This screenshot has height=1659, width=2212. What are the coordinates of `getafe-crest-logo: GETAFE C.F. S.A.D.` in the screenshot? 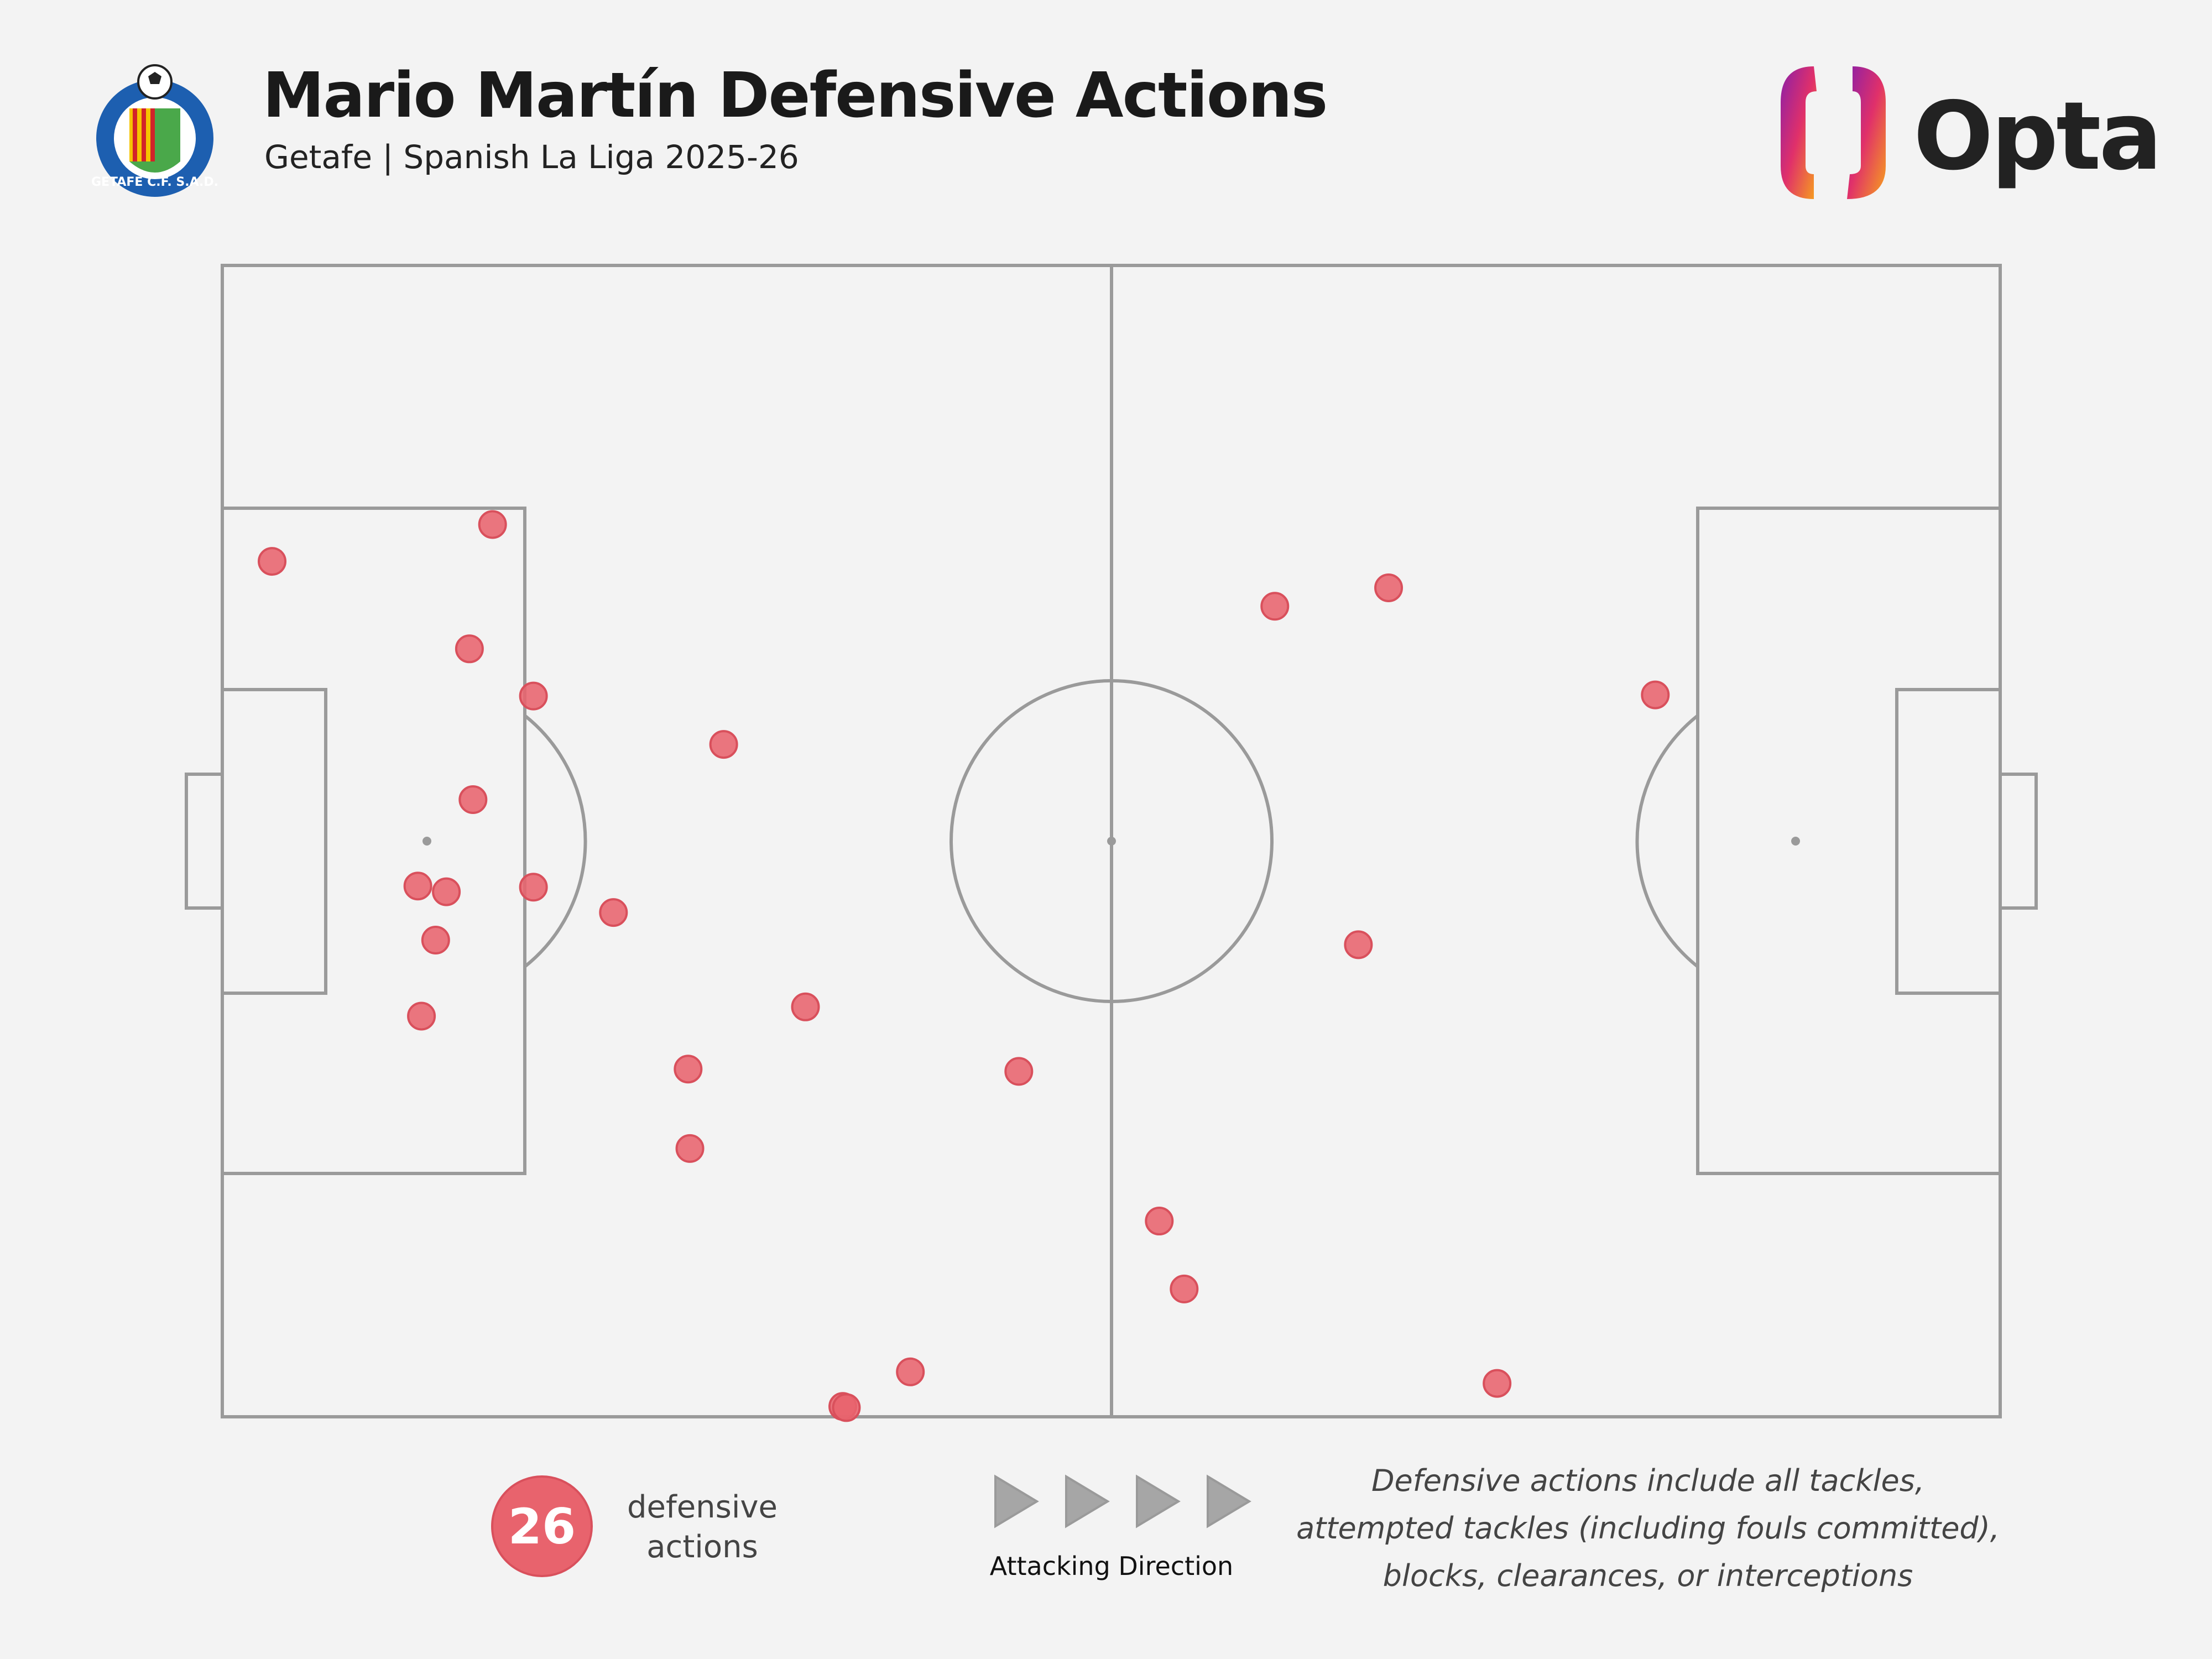 It's located at (154, 132).